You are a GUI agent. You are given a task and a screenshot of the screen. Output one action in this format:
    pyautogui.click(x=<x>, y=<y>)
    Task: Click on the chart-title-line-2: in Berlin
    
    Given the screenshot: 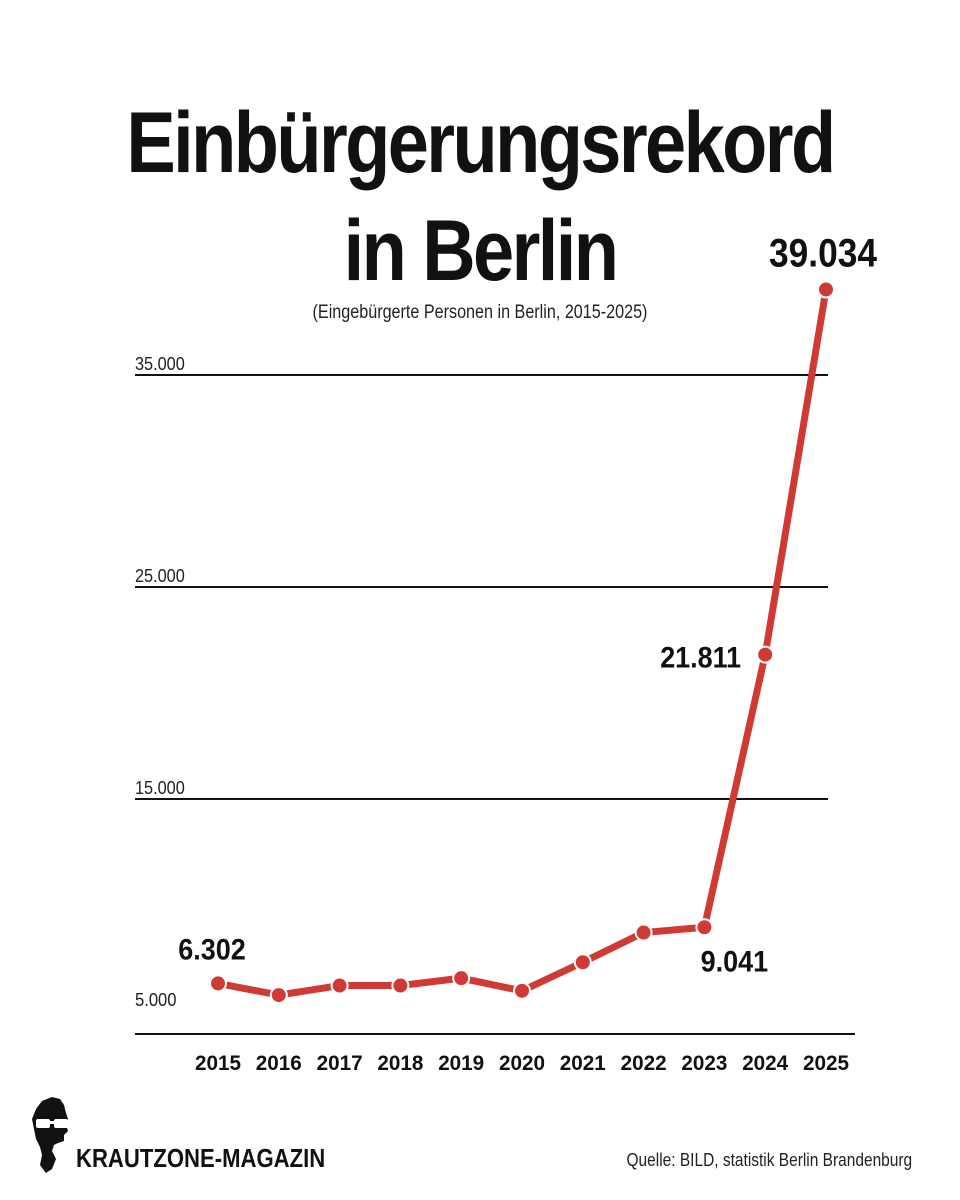 What is the action you would take?
    pyautogui.click(x=481, y=251)
    